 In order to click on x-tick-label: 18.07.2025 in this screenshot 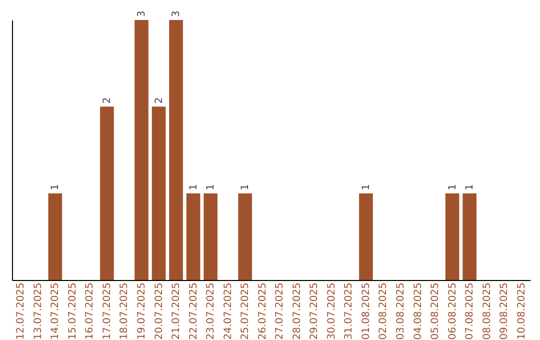, I will do `click(124, 311)`.